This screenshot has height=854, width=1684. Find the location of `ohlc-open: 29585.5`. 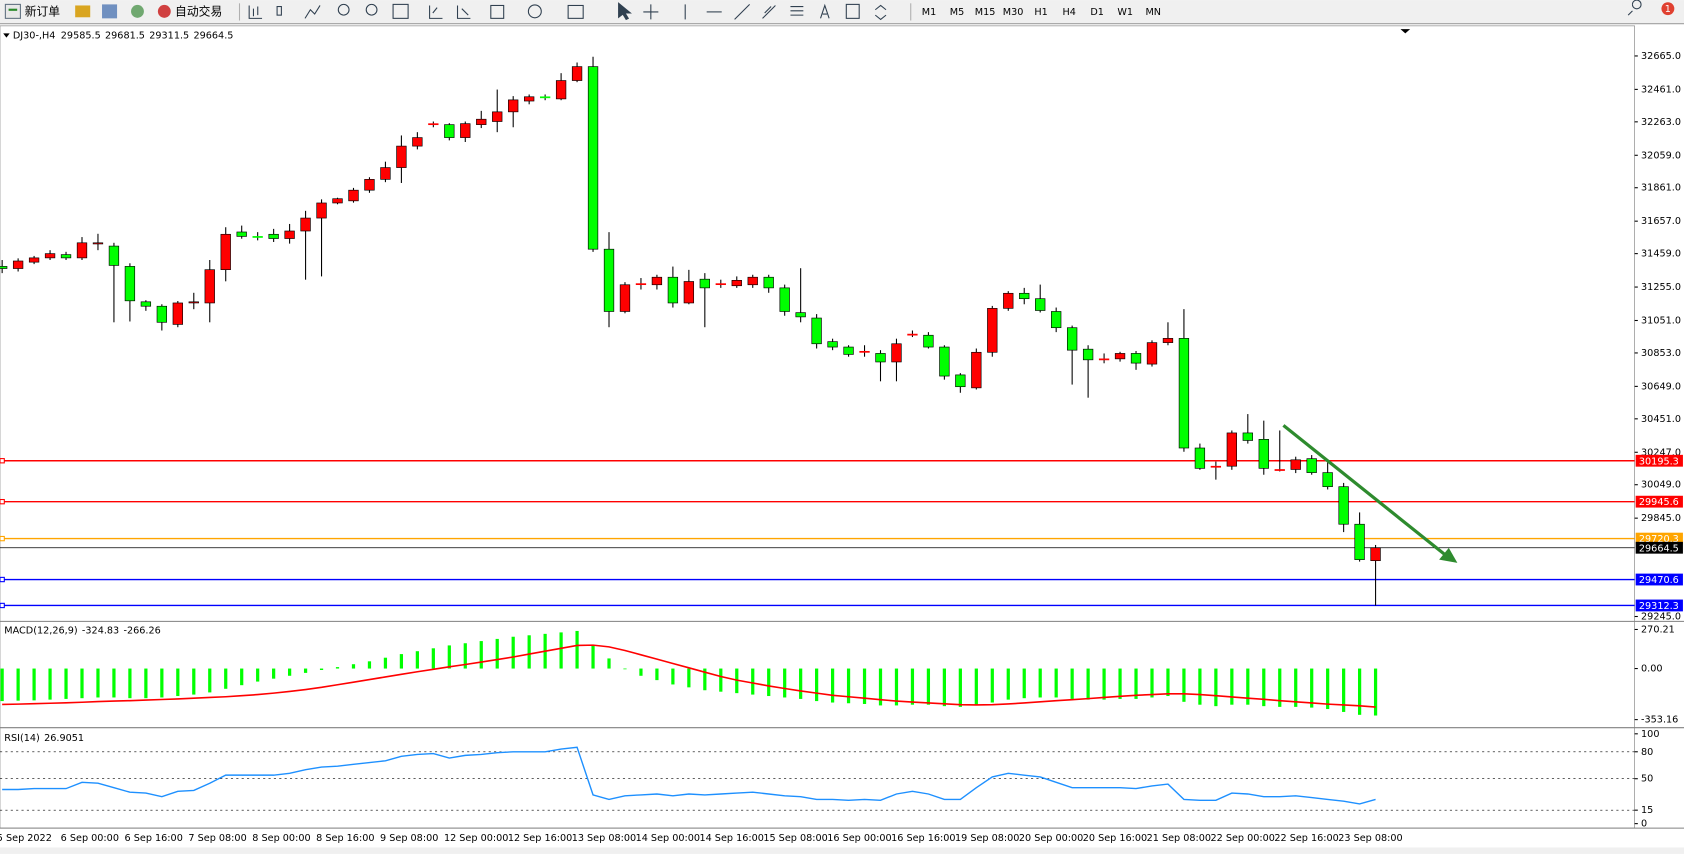

ohlc-open: 29585.5 is located at coordinates (81, 36).